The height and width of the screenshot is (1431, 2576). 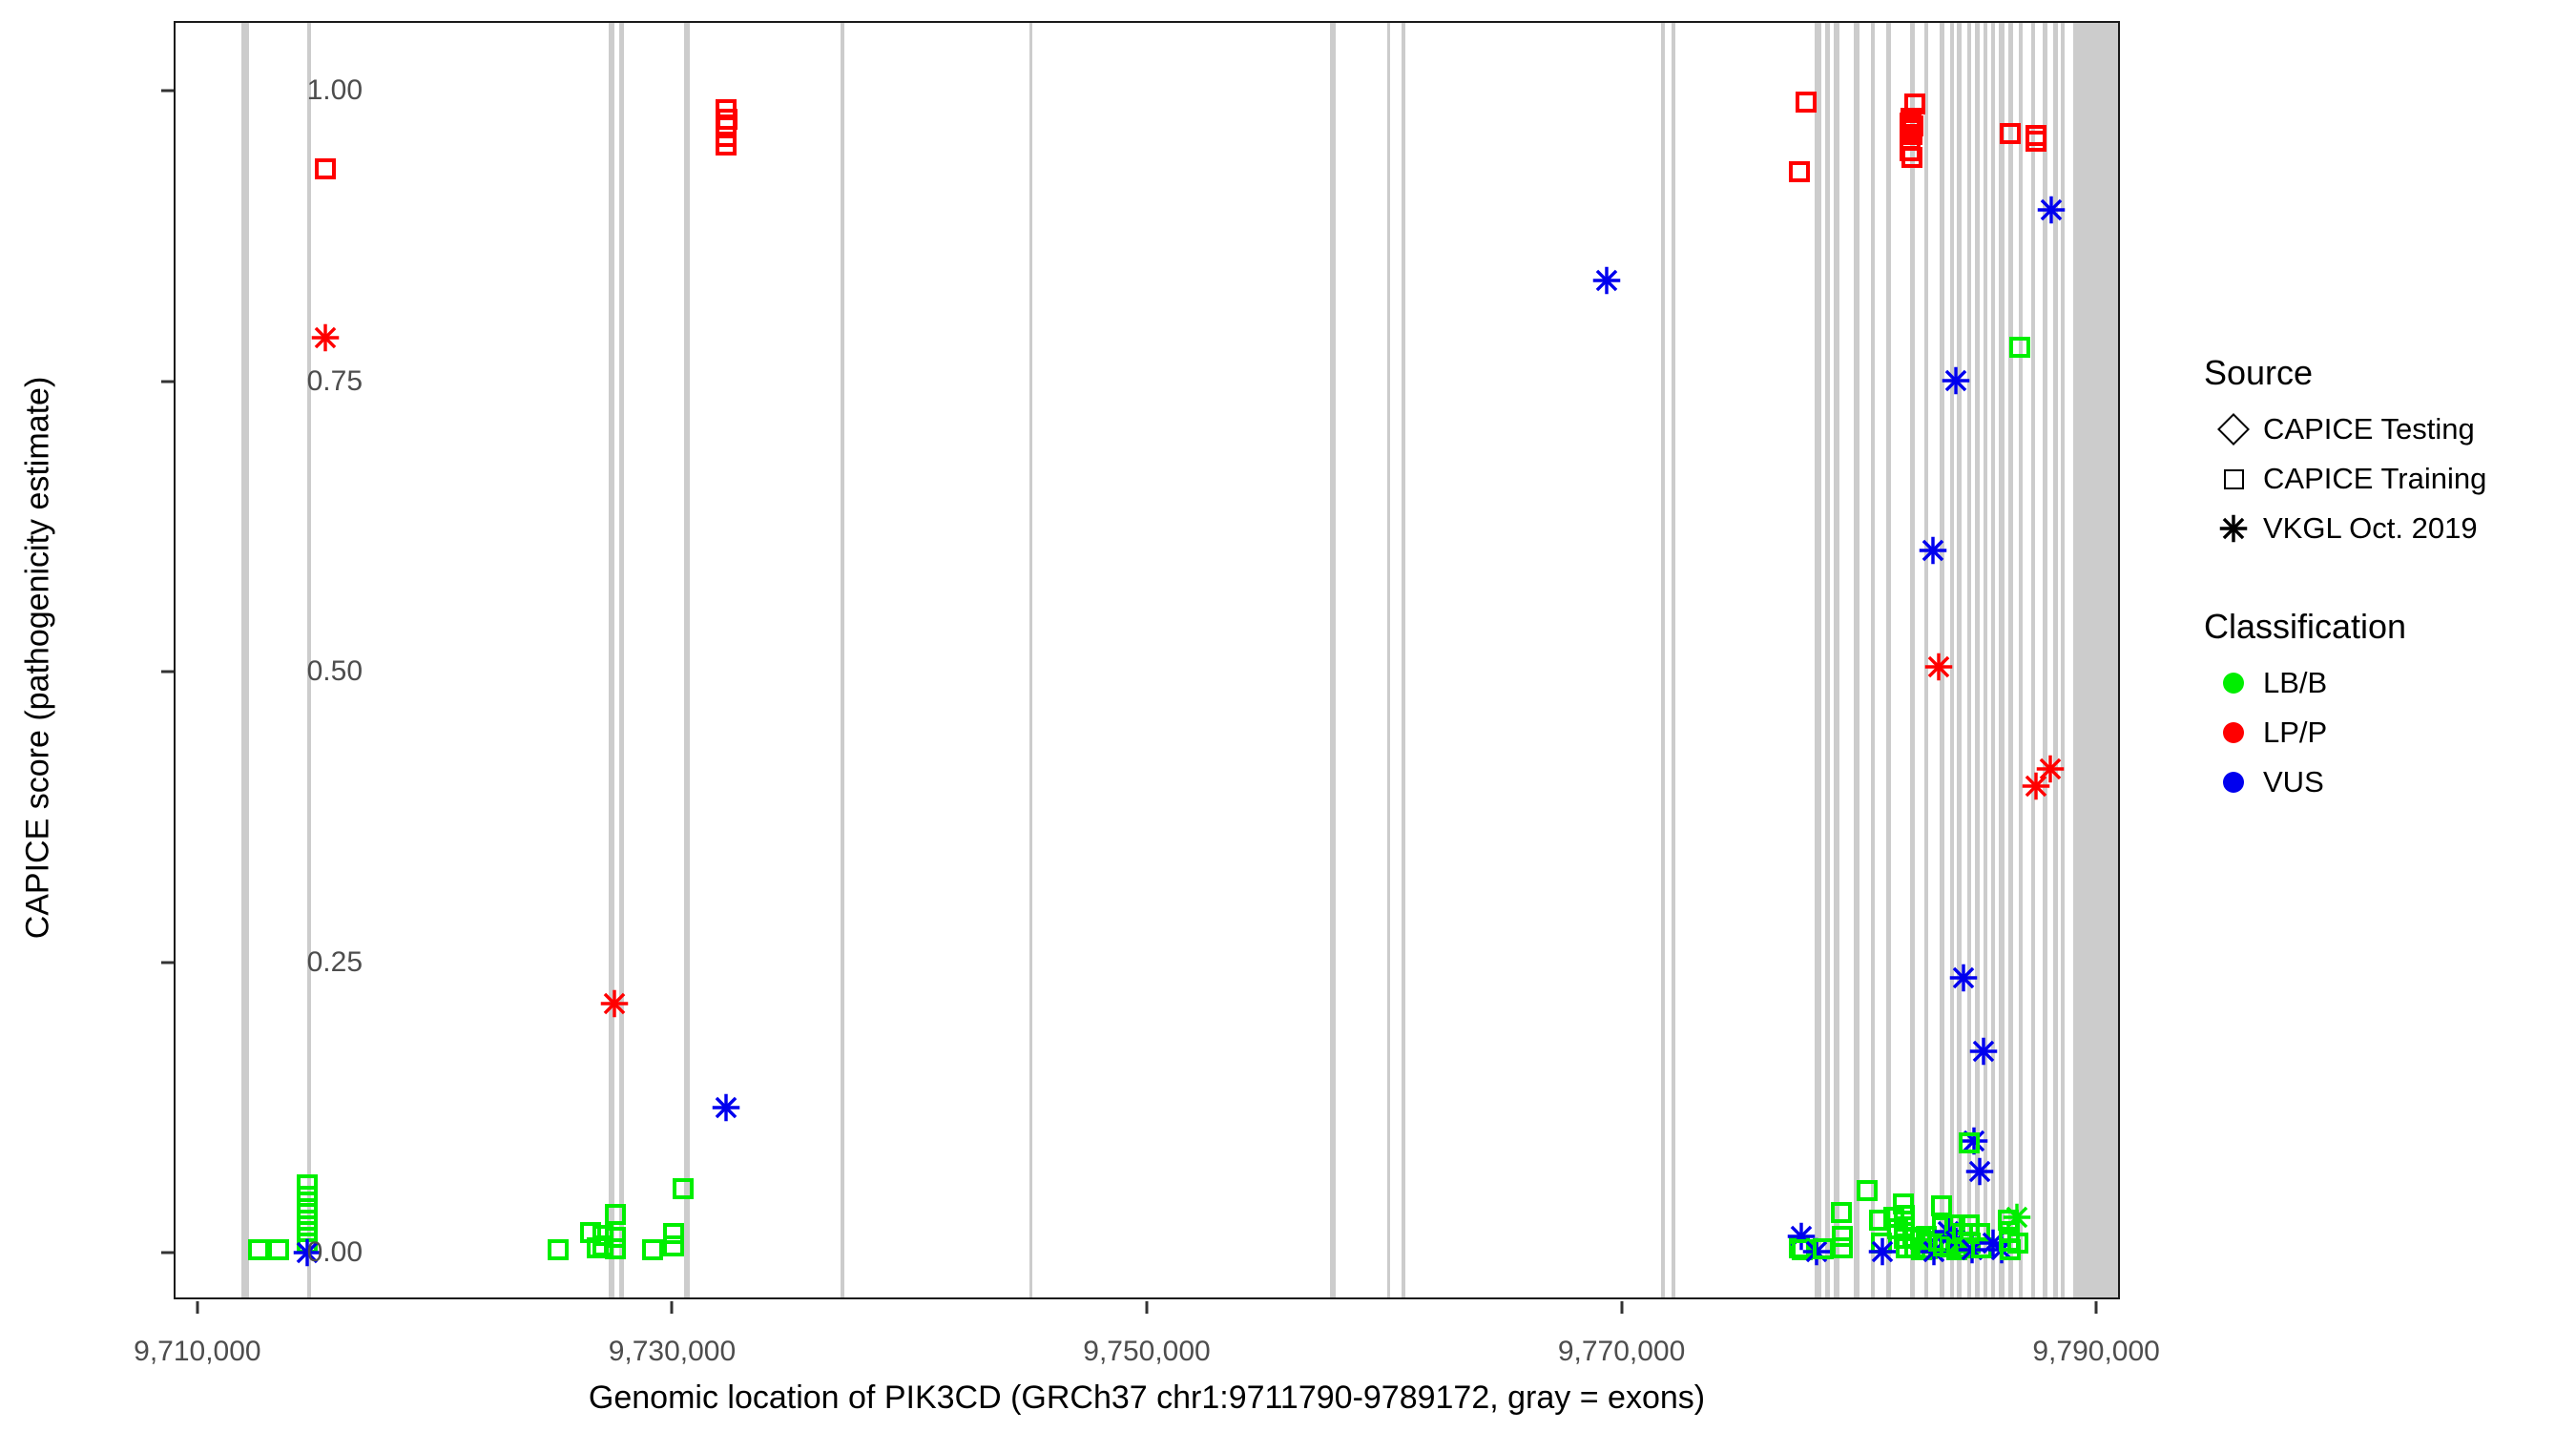 I want to click on x-tick-label: 9,730,000, so click(x=672, y=1351).